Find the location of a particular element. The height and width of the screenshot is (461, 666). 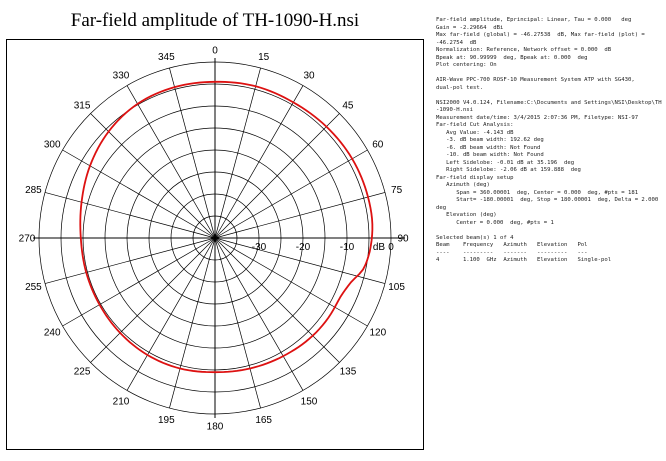

info-line: Left Sidelobe: -0.01 dB at 35.196 deg is located at coordinates (505, 162).